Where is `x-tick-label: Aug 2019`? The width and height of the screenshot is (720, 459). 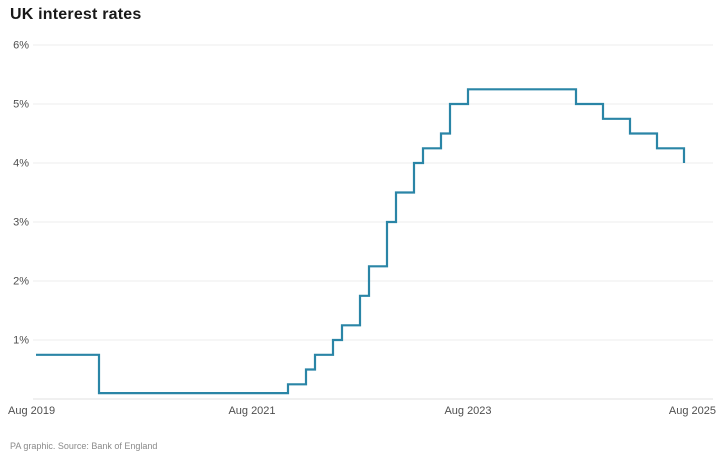 x-tick-label: Aug 2019 is located at coordinates (31, 411).